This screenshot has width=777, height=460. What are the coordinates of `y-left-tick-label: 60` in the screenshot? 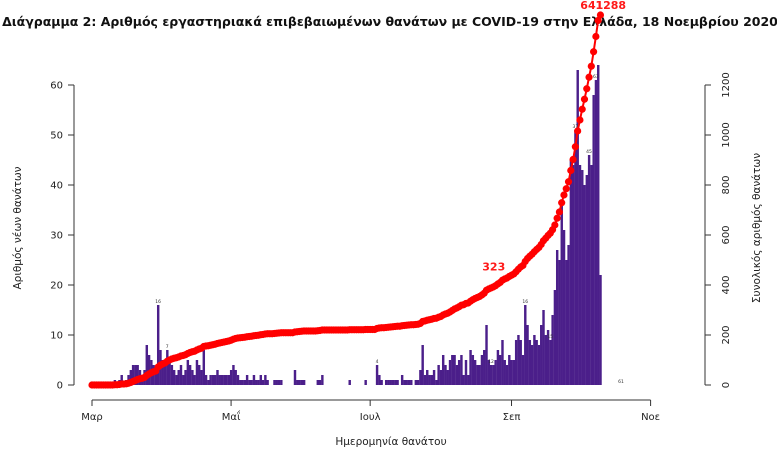 It's located at (56, 86).